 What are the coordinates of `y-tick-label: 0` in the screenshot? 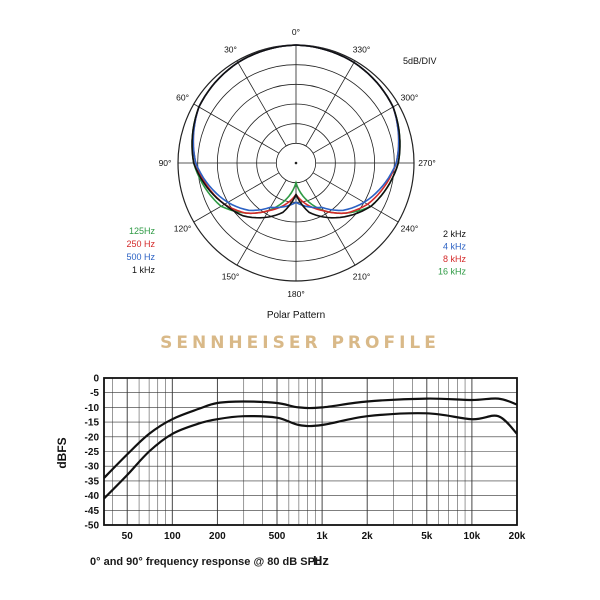 It's located at (96, 379).